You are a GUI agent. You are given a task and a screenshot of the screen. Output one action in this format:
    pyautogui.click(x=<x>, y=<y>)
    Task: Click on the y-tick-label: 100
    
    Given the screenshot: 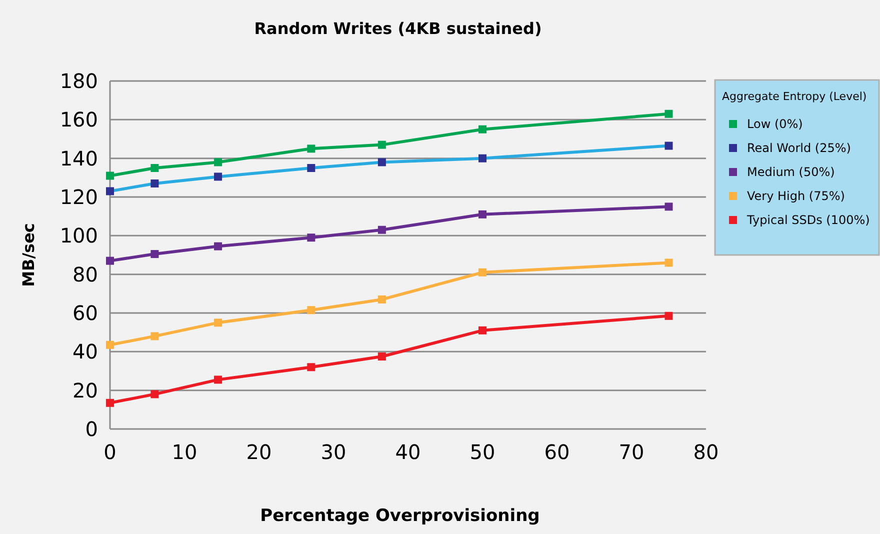 What is the action you would take?
    pyautogui.click(x=79, y=236)
    